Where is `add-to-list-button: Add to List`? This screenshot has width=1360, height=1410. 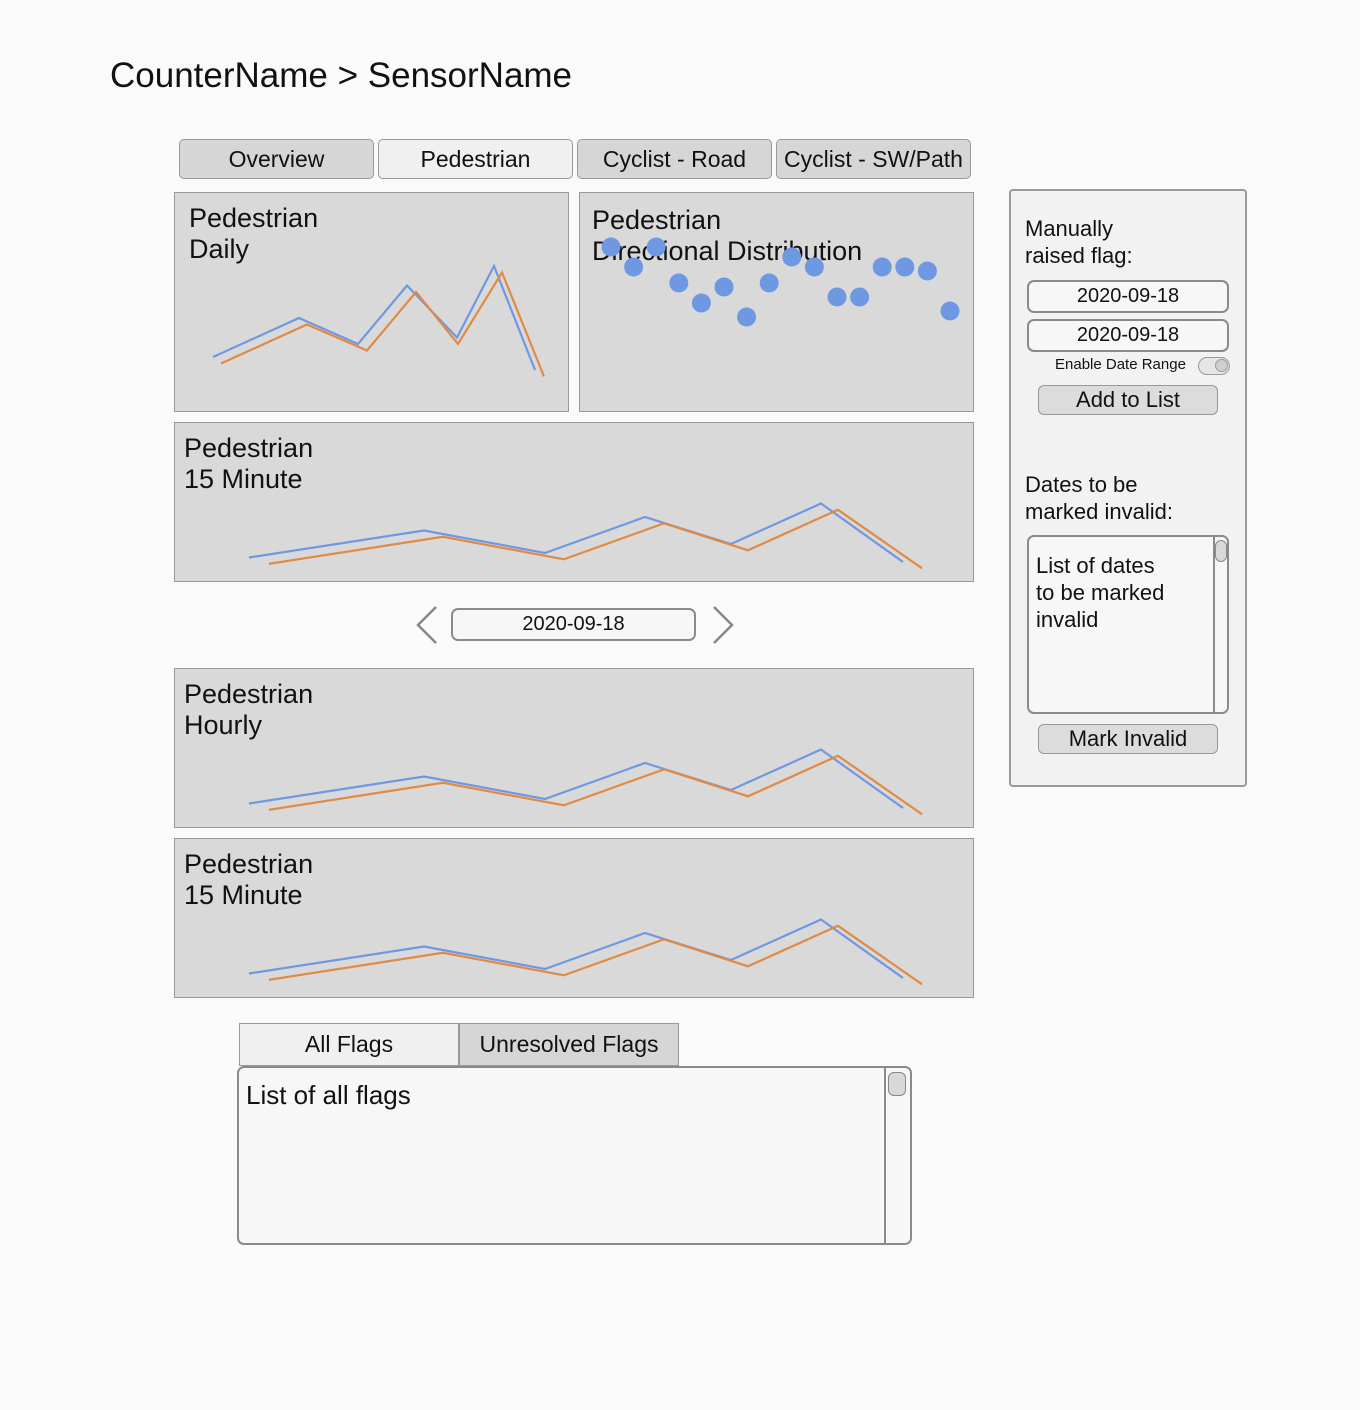
add-to-list-button: Add to List is located at coordinates (1128, 400).